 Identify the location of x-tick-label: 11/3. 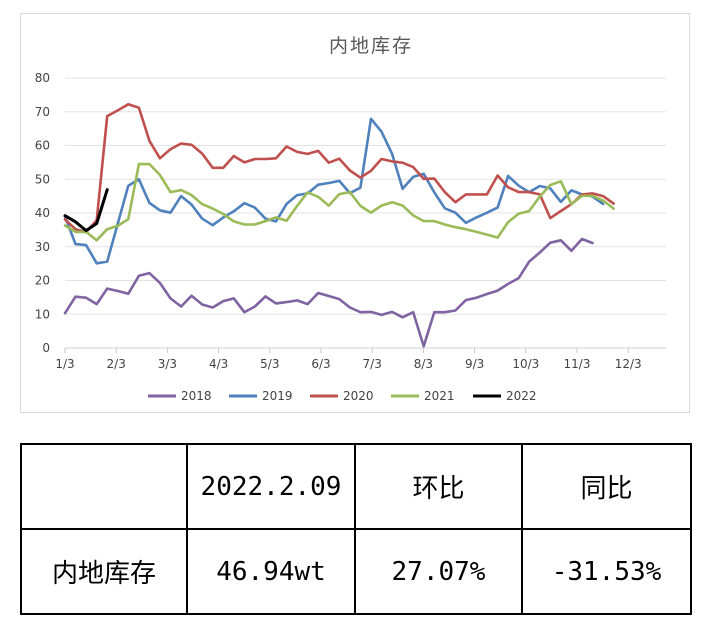
(577, 364).